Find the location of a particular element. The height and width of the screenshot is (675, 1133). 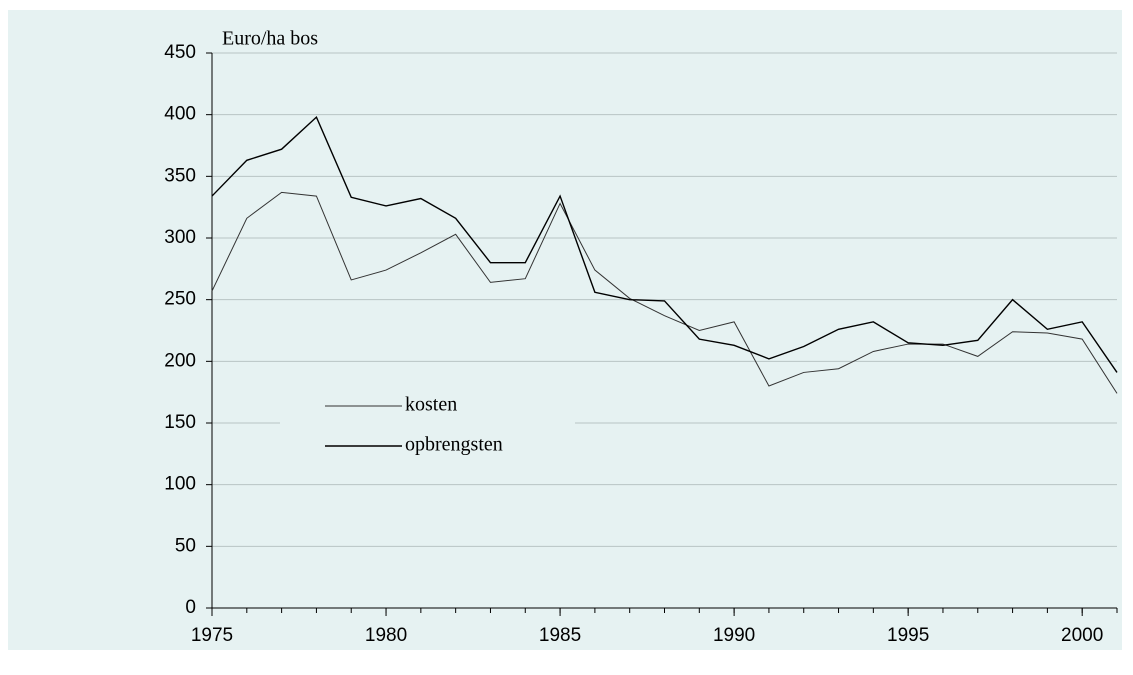

y-tick-label: 350 is located at coordinates (180, 175).